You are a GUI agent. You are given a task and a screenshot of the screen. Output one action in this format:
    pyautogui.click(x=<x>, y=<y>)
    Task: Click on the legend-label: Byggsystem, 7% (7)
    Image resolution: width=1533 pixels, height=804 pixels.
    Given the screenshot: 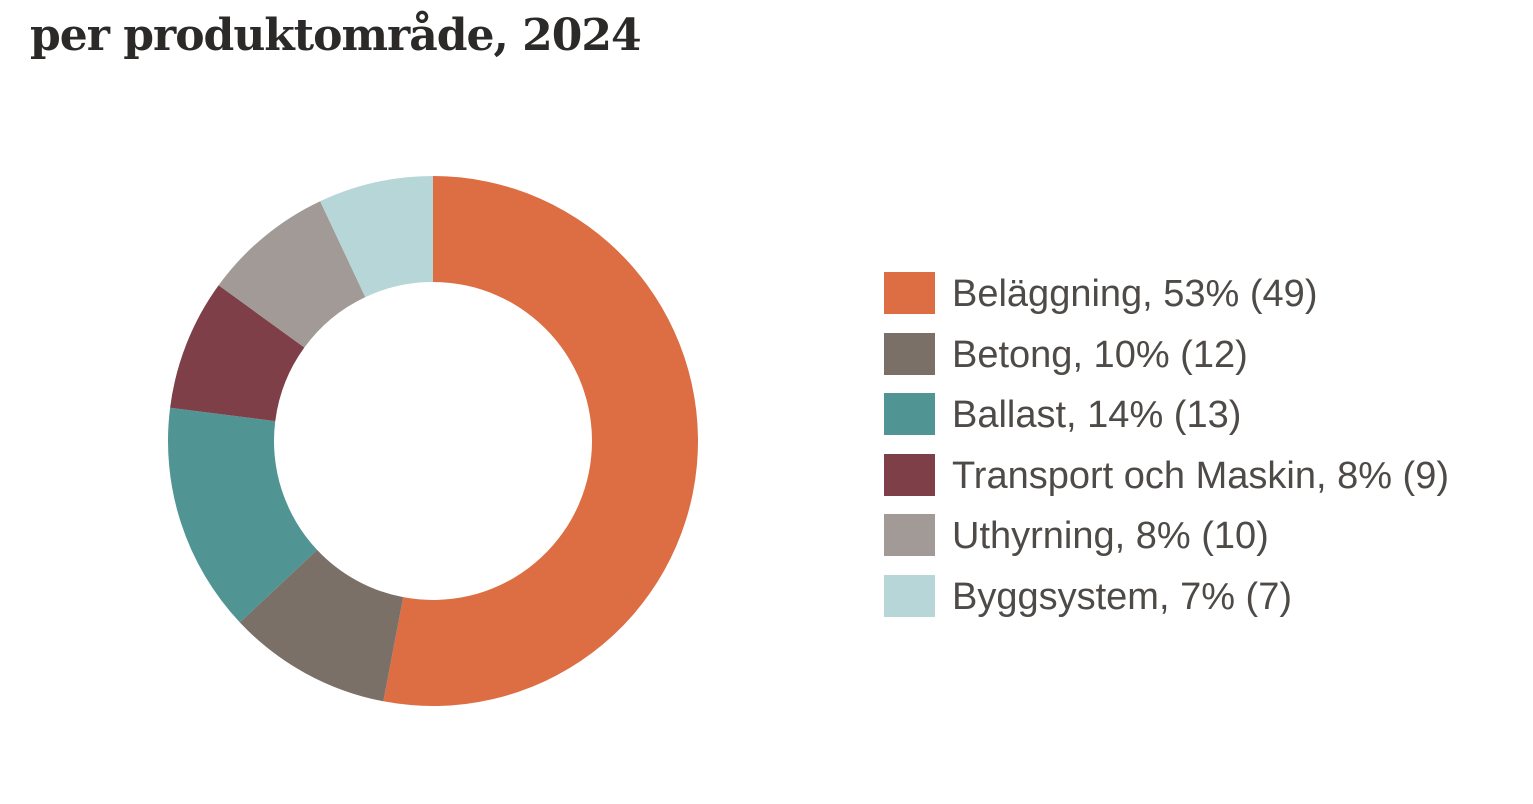 What is the action you would take?
    pyautogui.click(x=1122, y=596)
    